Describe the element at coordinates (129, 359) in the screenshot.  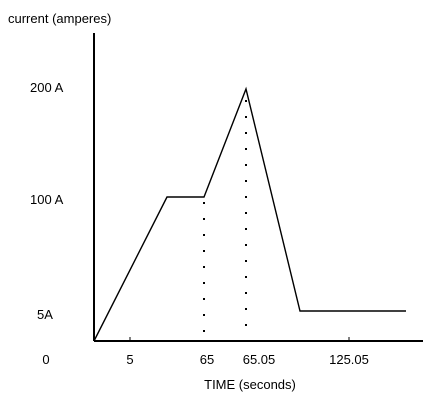
I see `x-tick-5: 5` at that location.